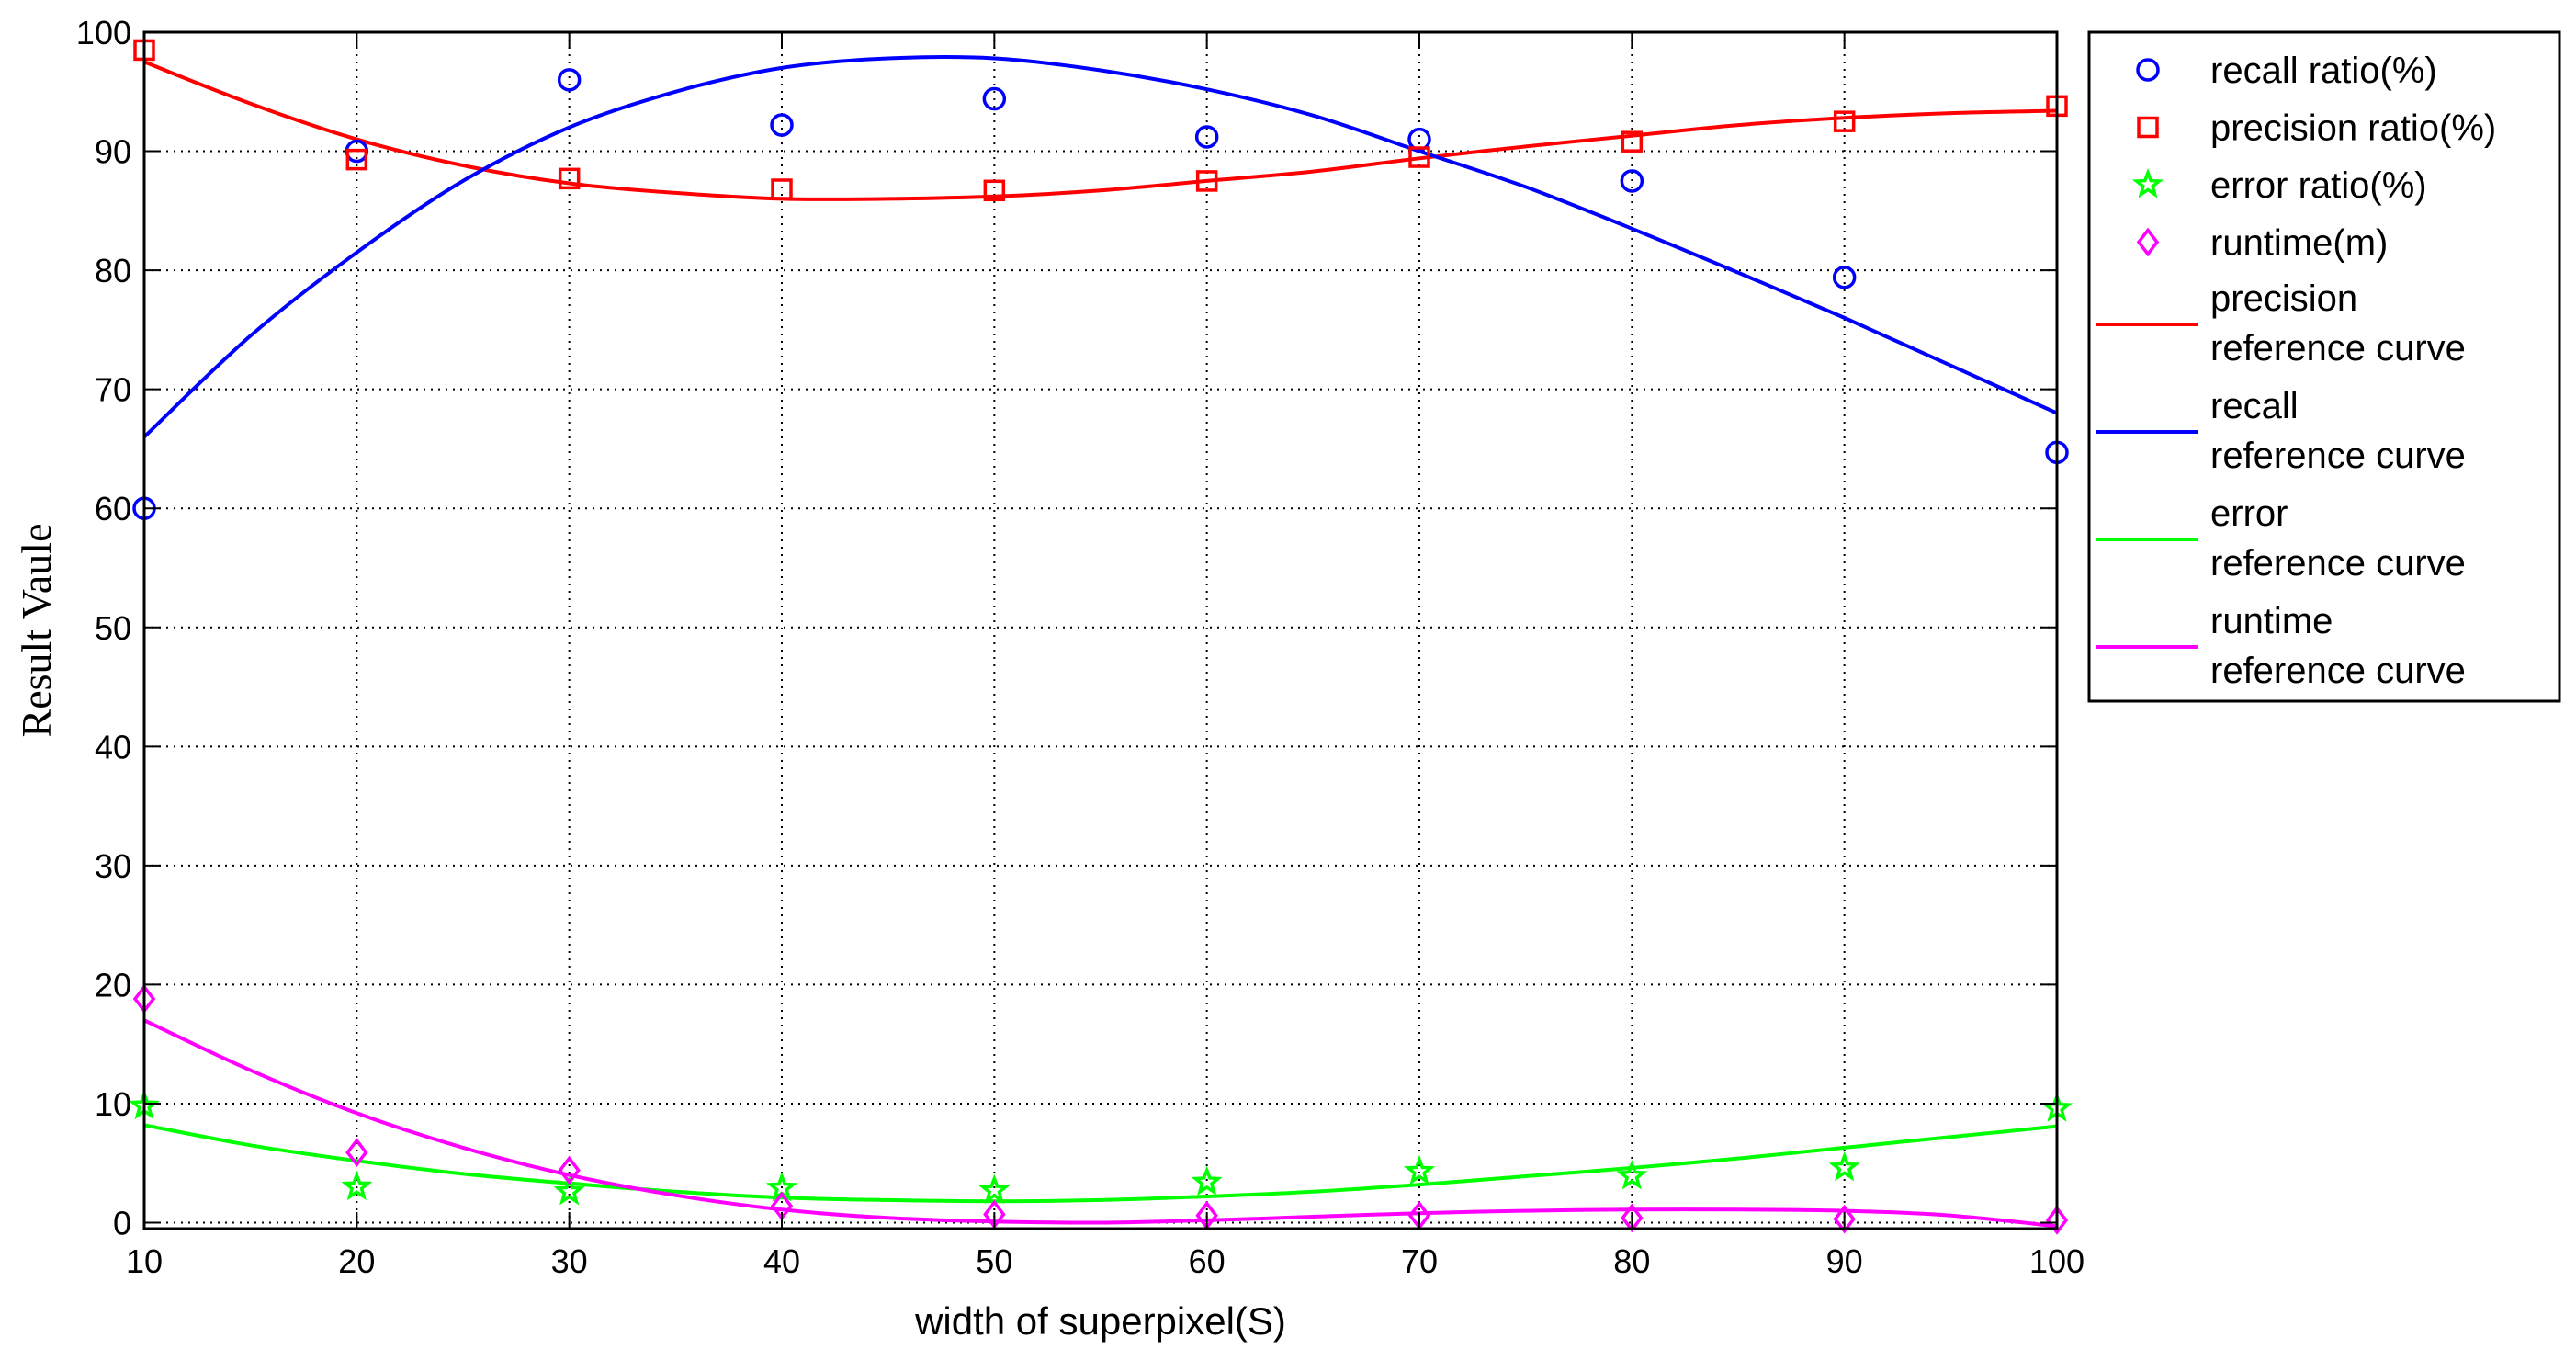 This screenshot has width=2576, height=1349. What do you see at coordinates (2249, 514) in the screenshot?
I see `legend-label: error` at bounding box center [2249, 514].